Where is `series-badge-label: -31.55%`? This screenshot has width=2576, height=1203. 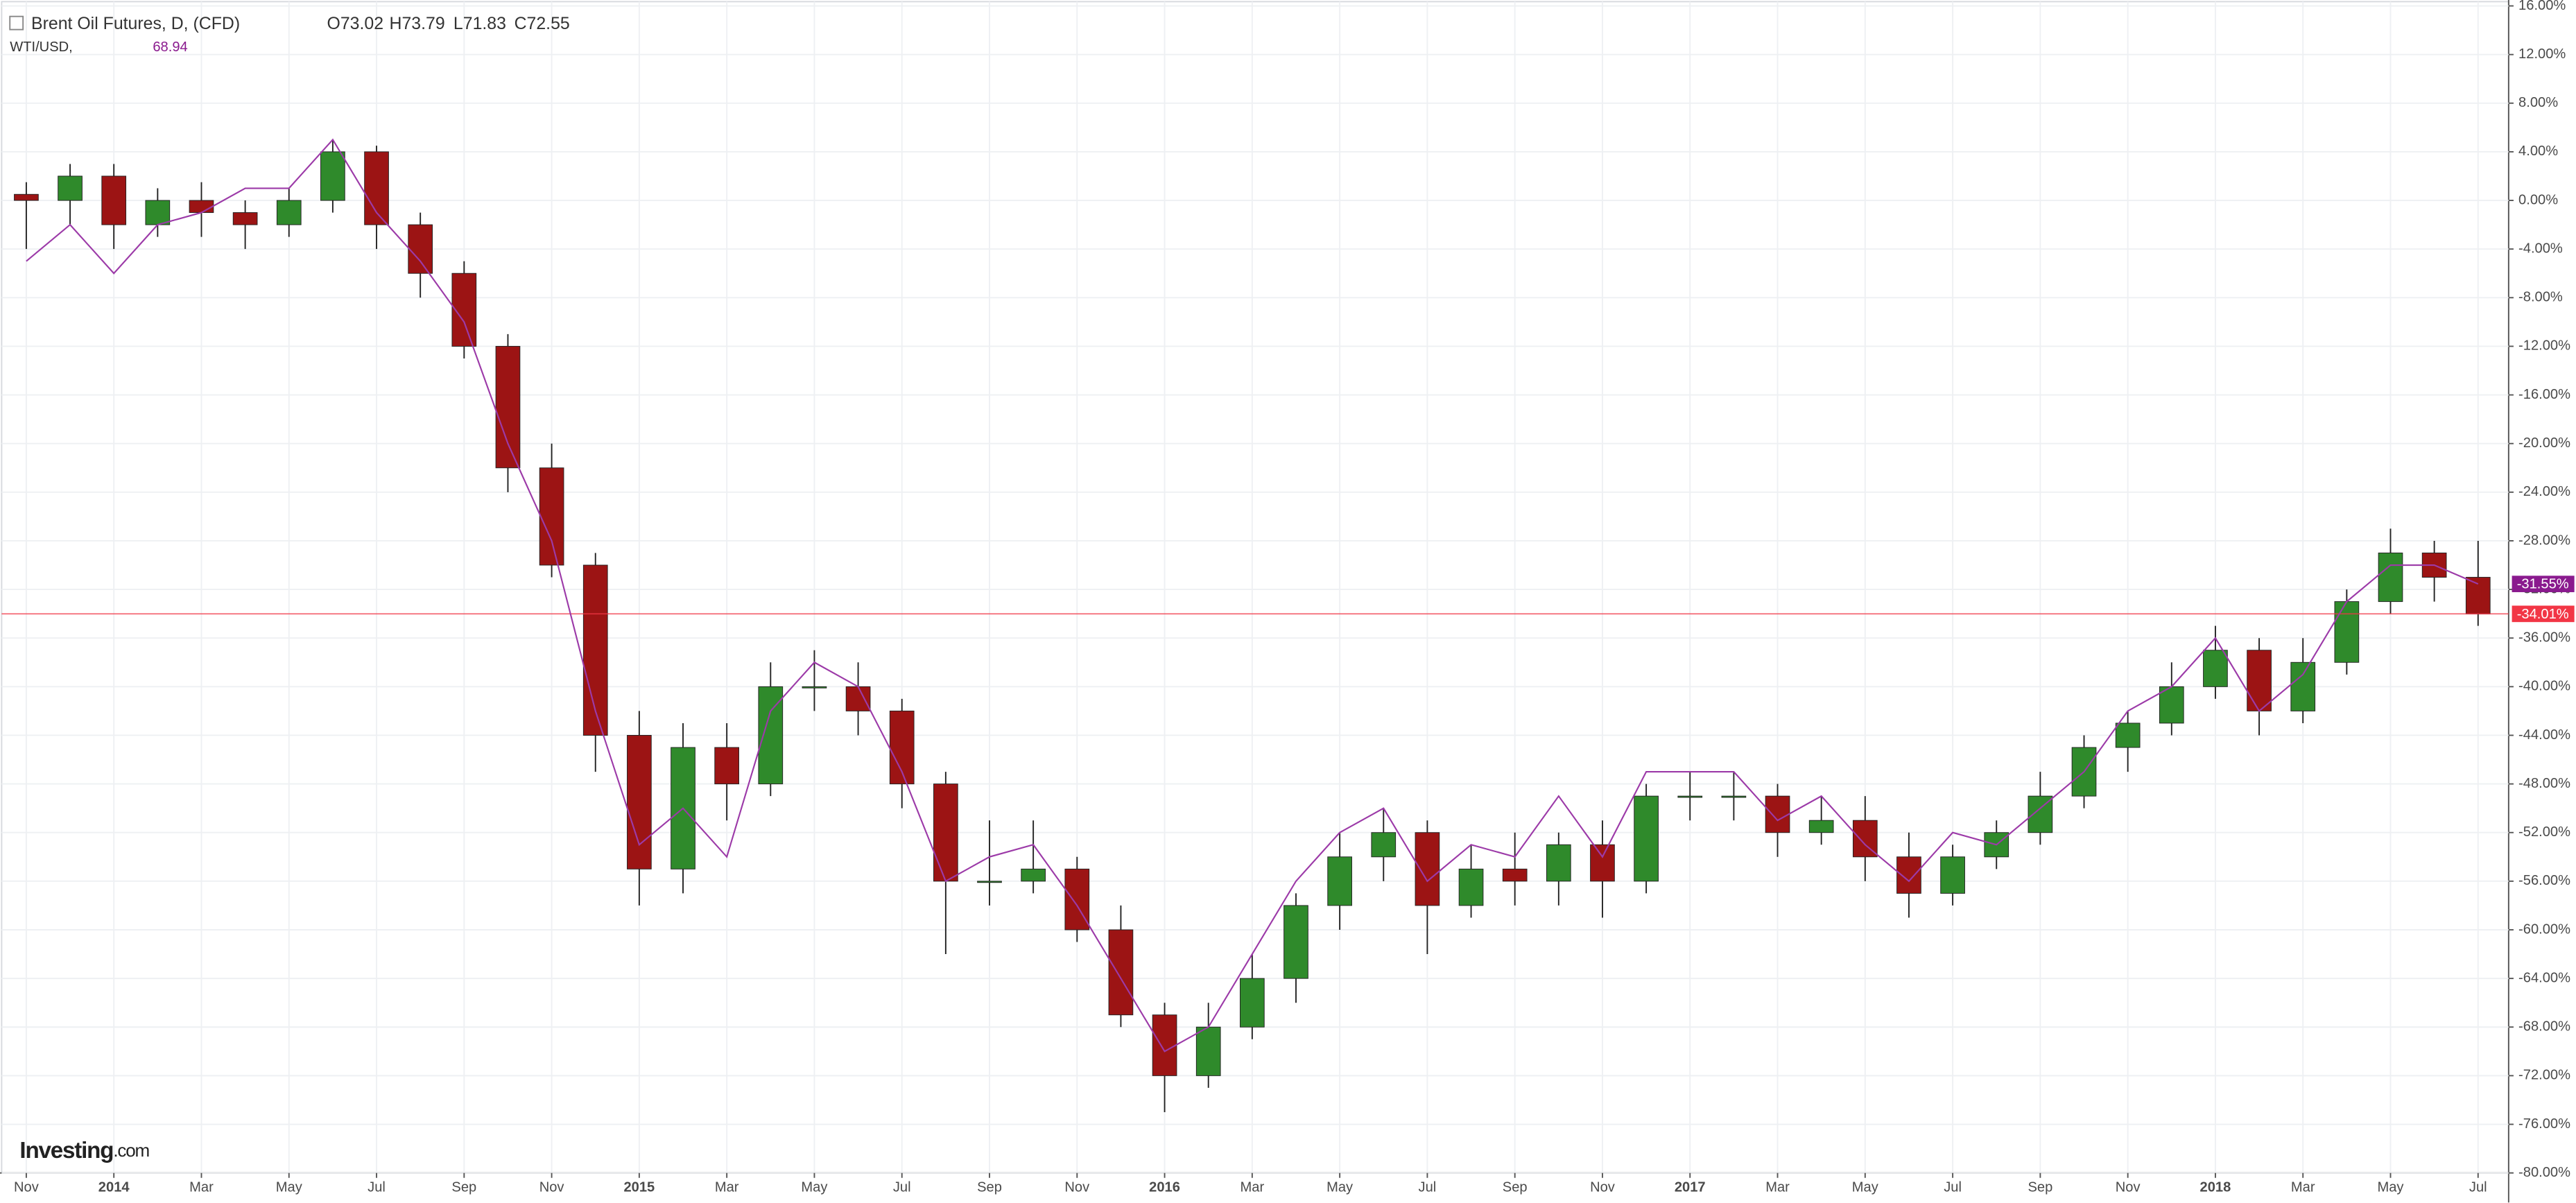
series-badge-label: -31.55% is located at coordinates (2543, 584).